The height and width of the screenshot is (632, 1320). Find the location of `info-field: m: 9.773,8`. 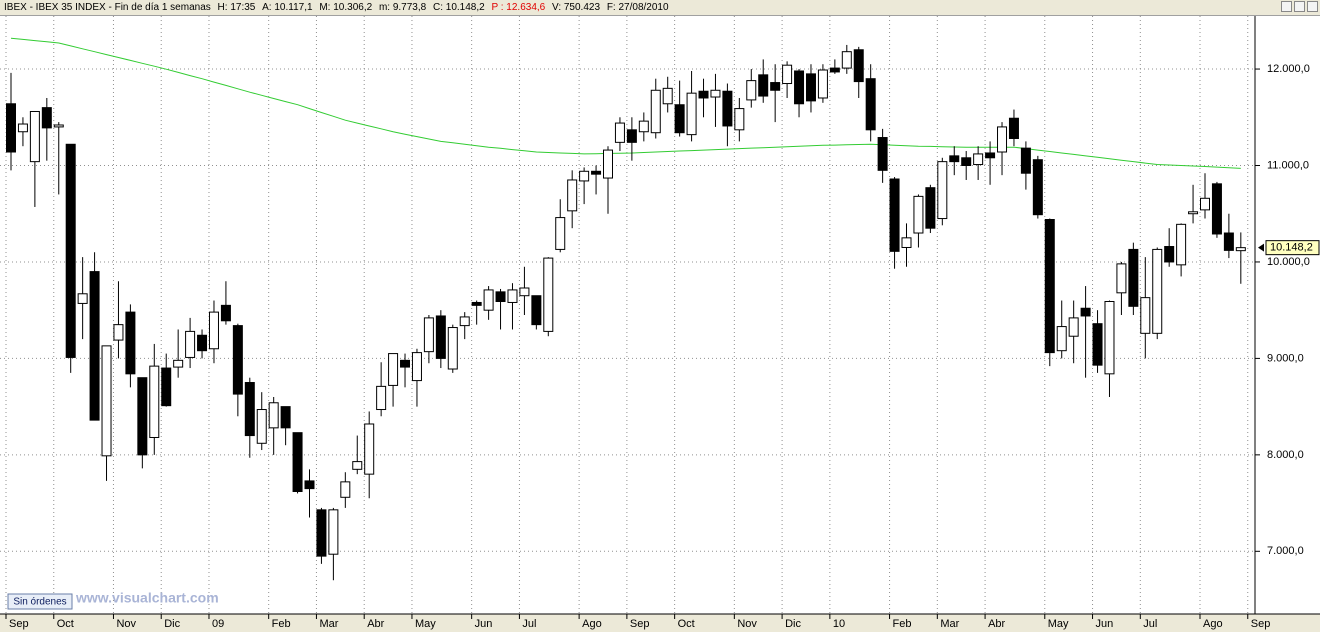

info-field: m: 9.773,8 is located at coordinates (402, 7).